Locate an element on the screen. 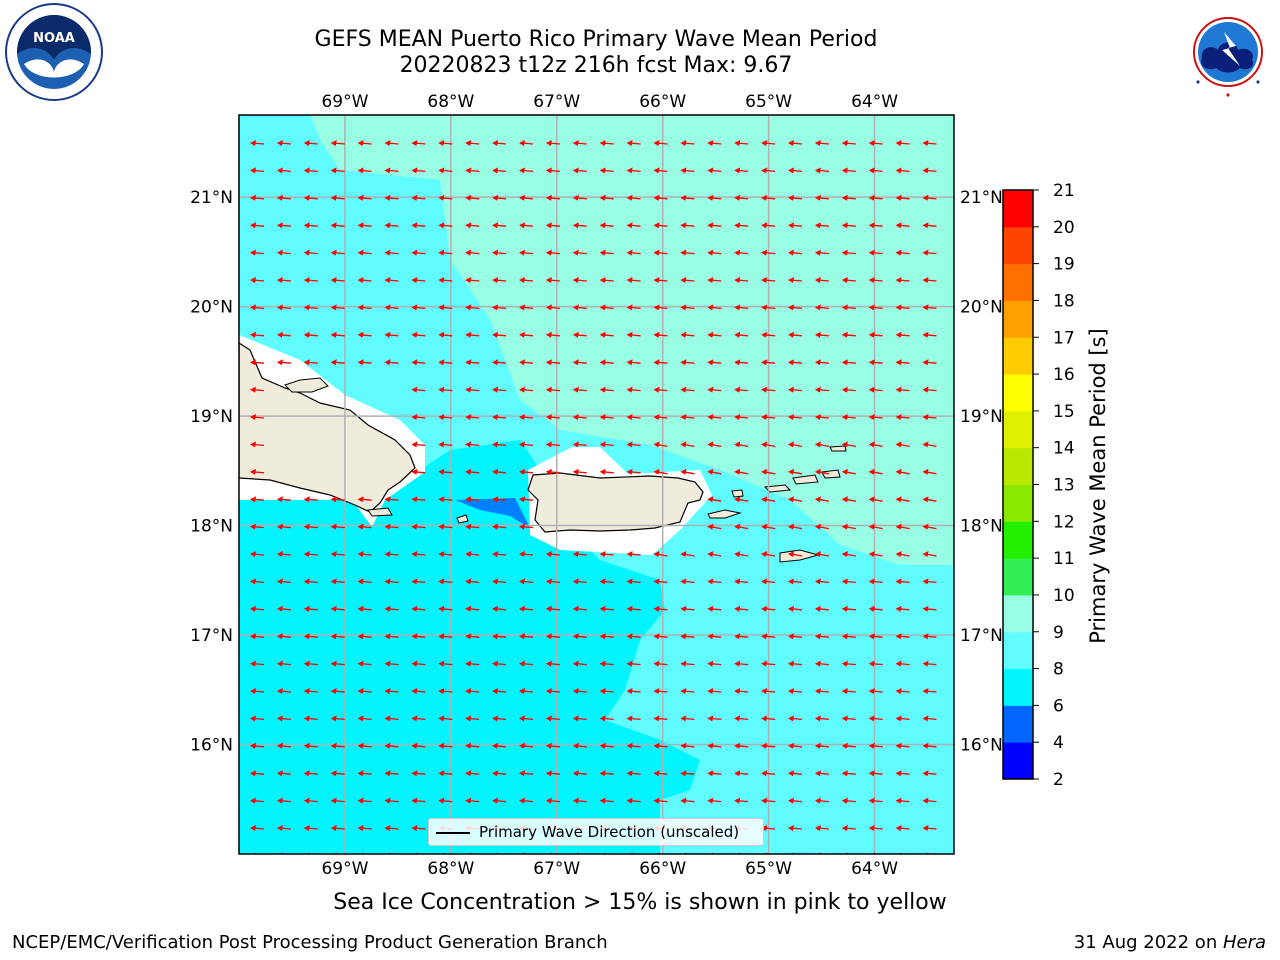 Image resolution: width=1280 pixels, height=960 pixels. lon-label-bottom: 67°W is located at coordinates (556, 869).